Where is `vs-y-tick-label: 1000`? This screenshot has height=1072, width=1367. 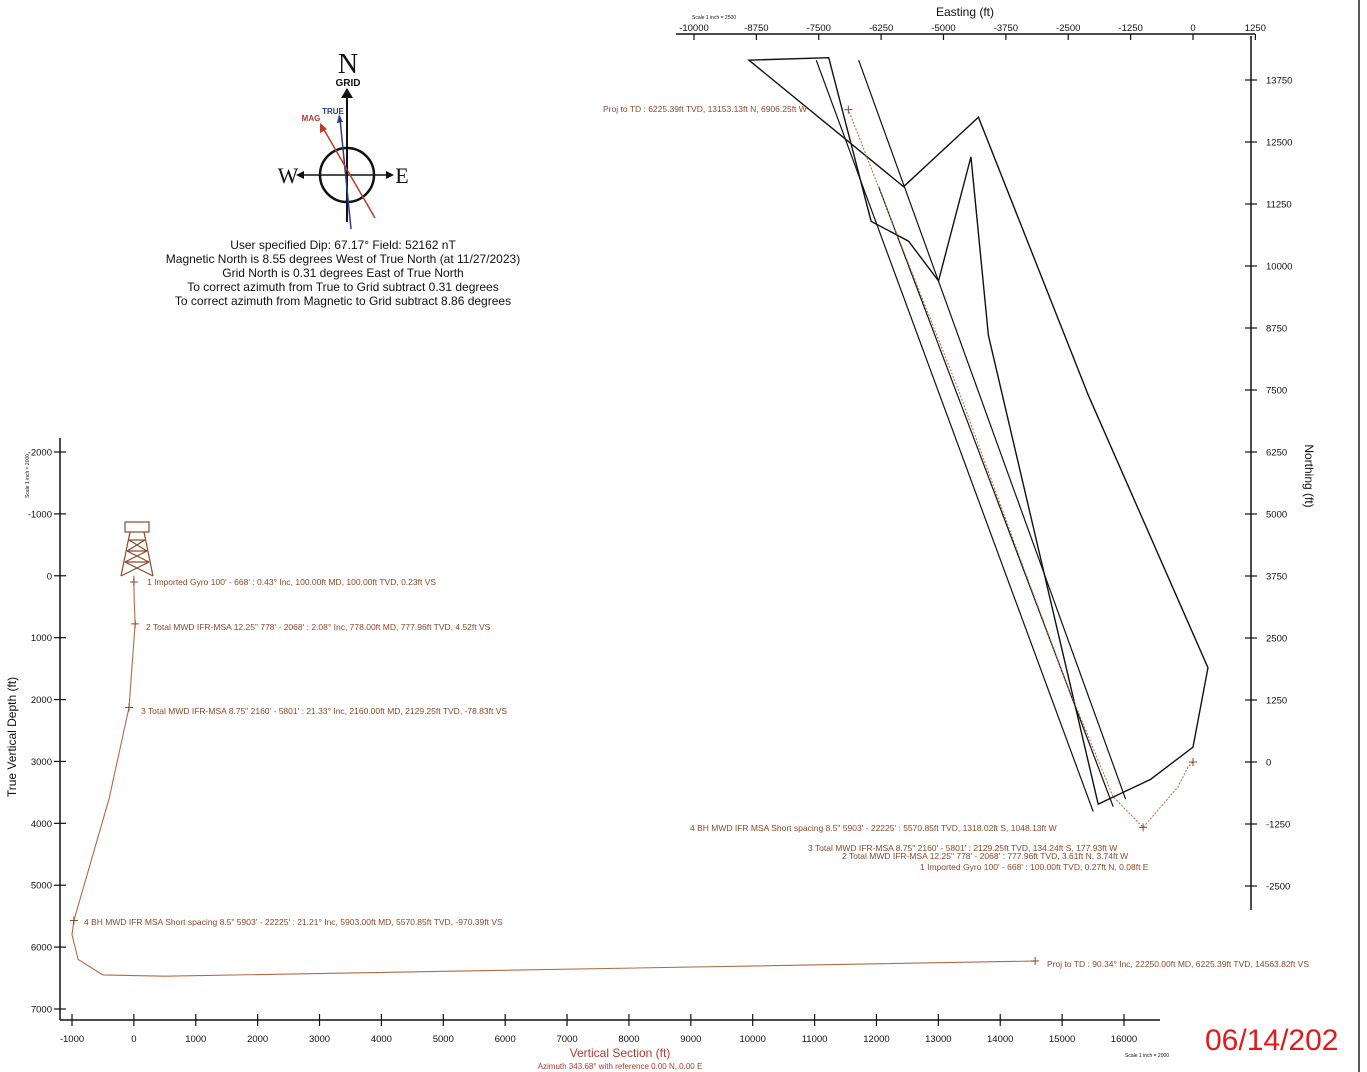
vs-y-tick-label: 1000 is located at coordinates (41, 638).